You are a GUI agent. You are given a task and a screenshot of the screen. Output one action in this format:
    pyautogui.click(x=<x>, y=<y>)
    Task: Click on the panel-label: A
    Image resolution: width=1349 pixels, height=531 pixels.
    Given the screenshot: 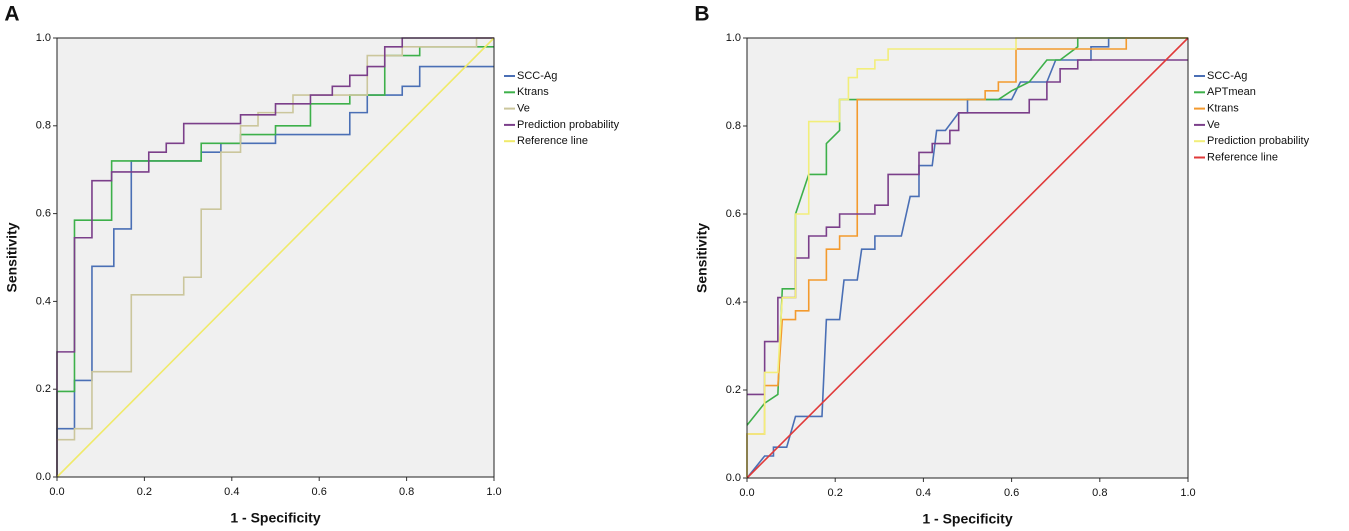 What is the action you would take?
    pyautogui.click(x=11, y=14)
    